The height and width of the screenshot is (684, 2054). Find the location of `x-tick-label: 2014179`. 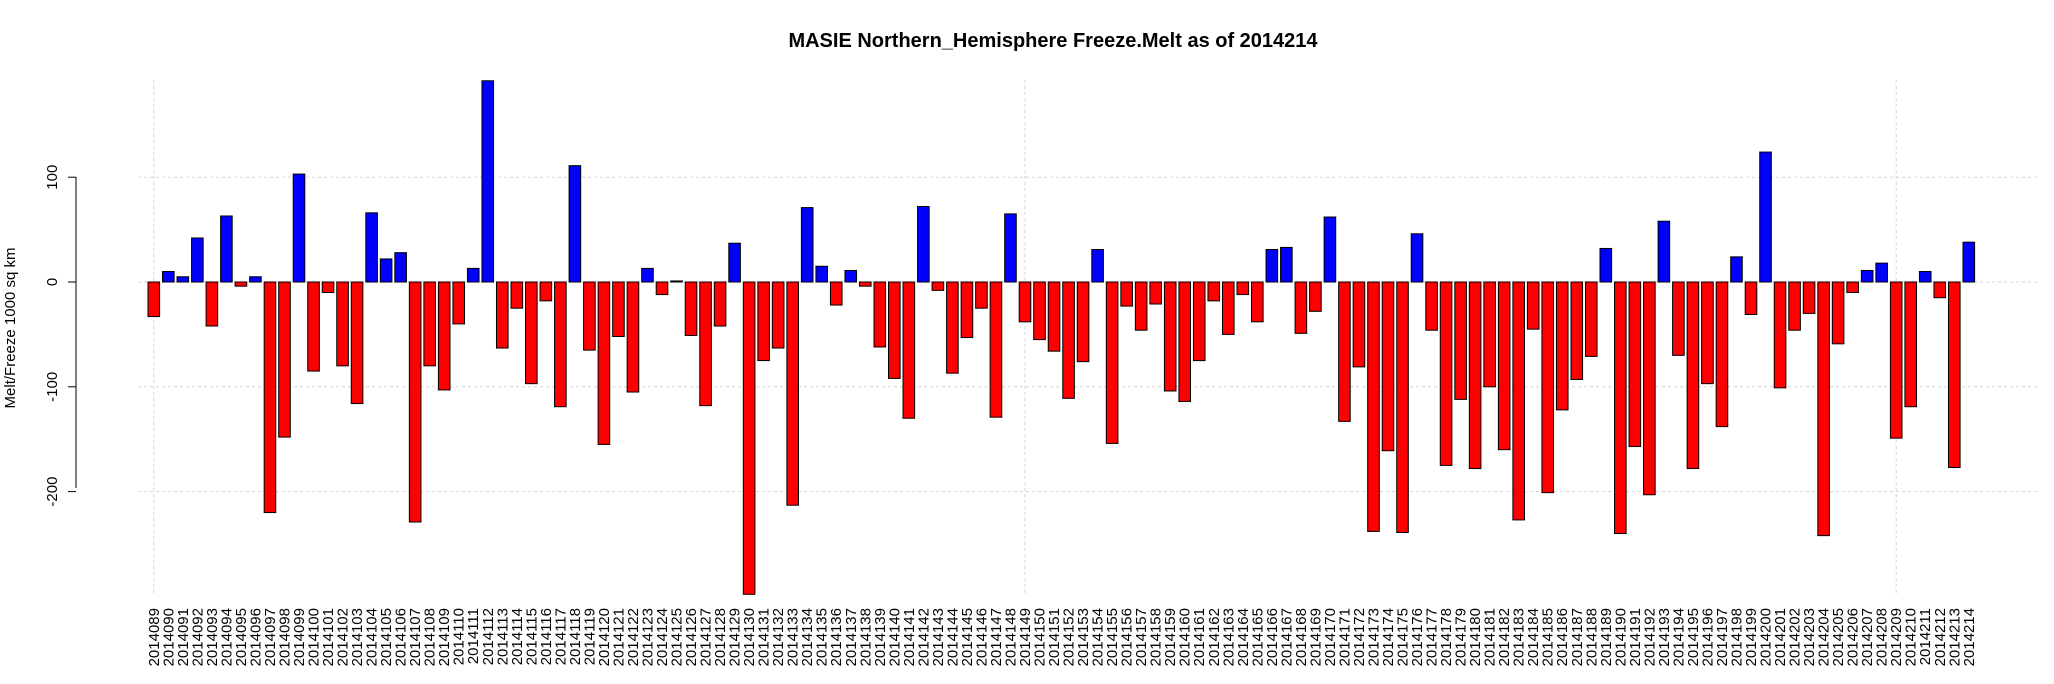

x-tick-label: 2014179 is located at coordinates (1461, 637).